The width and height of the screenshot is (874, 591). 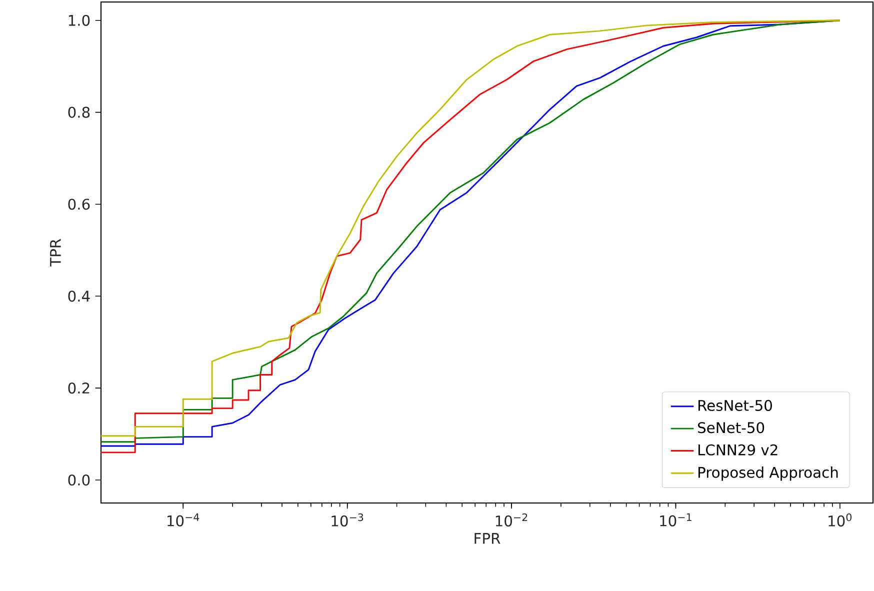 I want to click on y-tick-label: 1.0, so click(x=79, y=20).